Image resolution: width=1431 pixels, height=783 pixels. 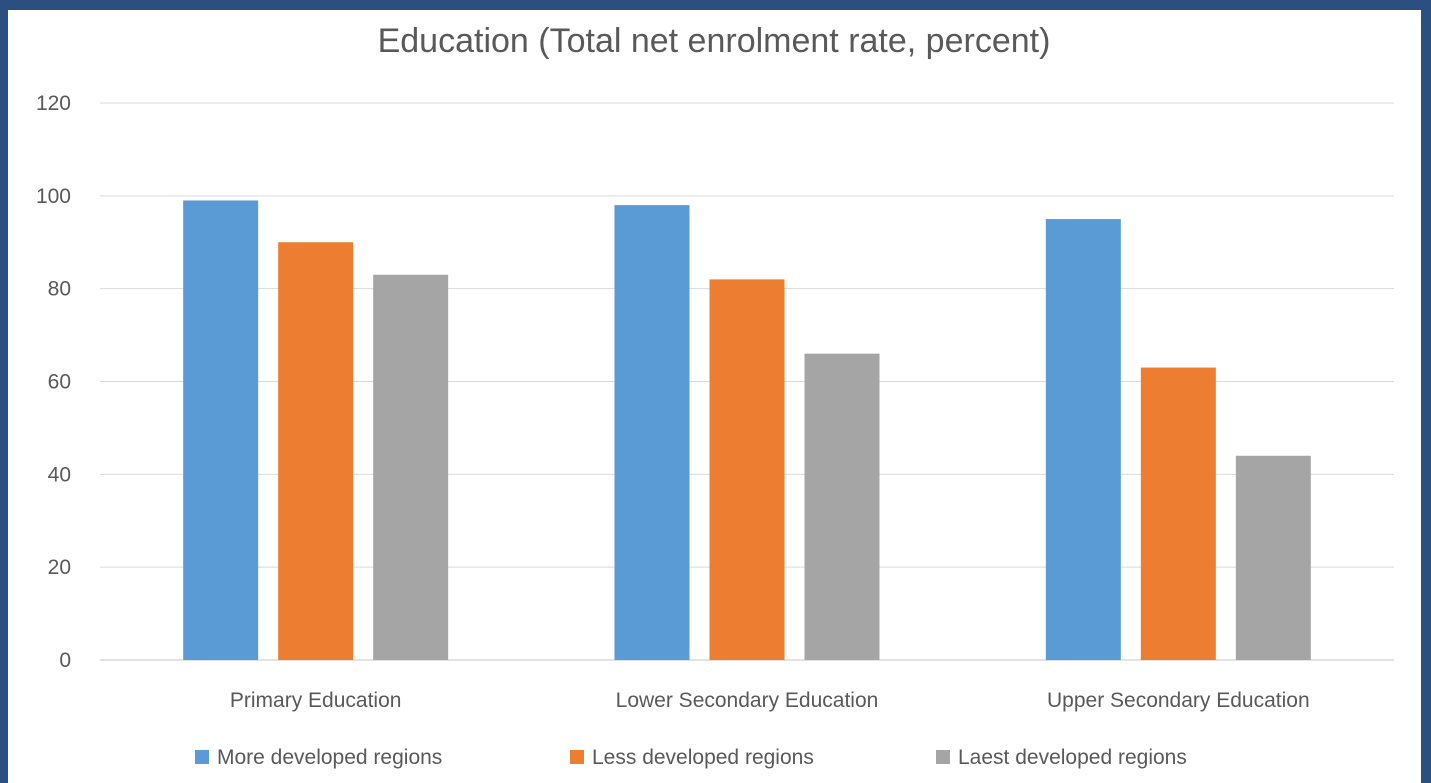 I want to click on bar-less-developed-regions-primary-education, so click(x=316, y=451).